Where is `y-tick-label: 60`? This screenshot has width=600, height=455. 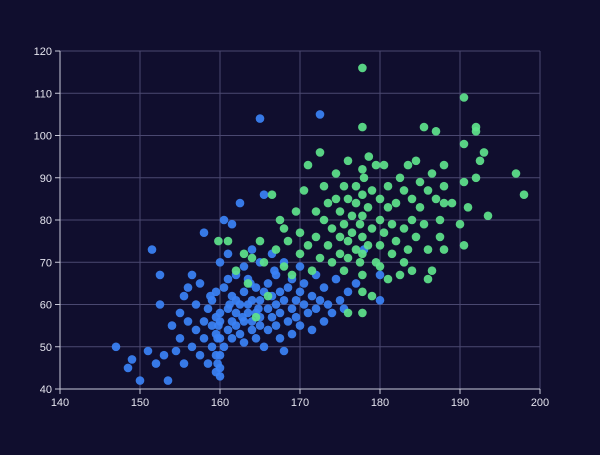 y-tick-label: 60 is located at coordinates (46, 306).